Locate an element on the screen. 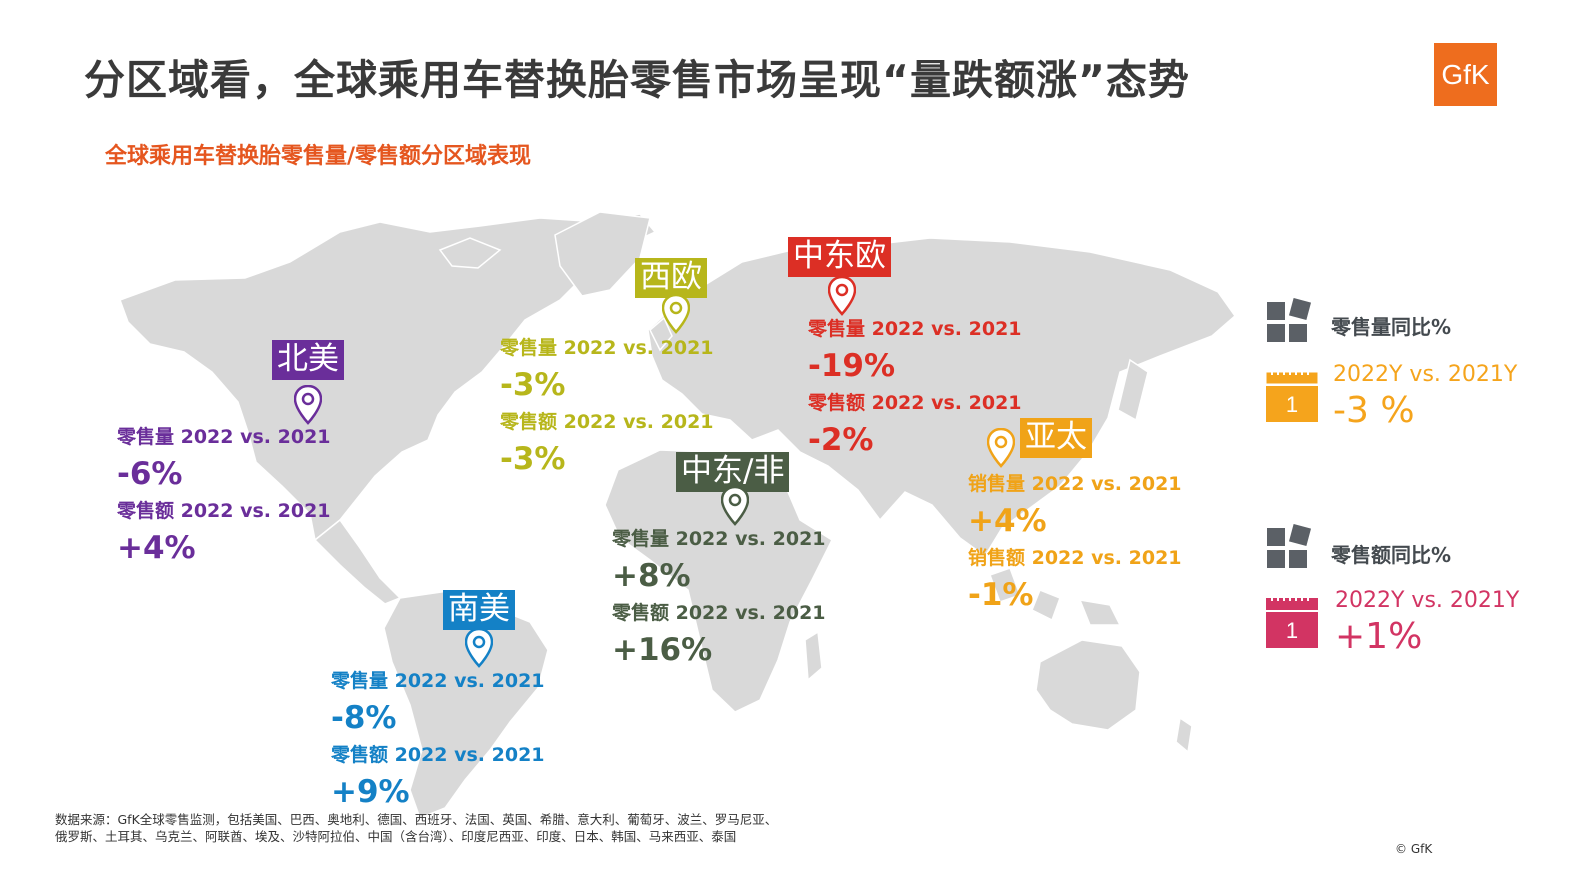  volume-change: -3% is located at coordinates (533, 385).